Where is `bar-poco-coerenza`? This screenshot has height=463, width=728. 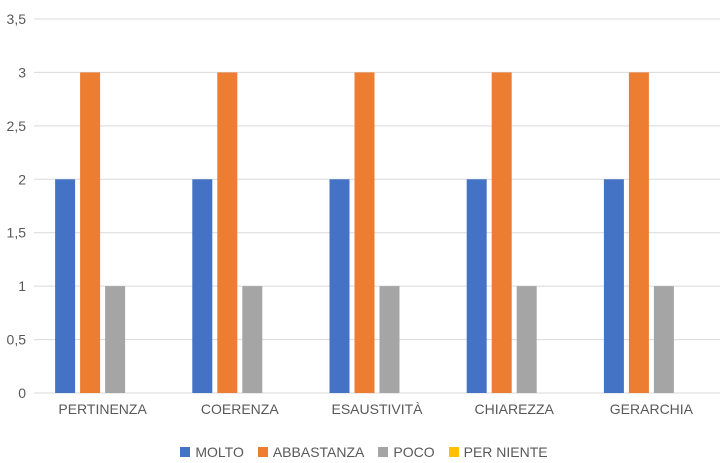 bar-poco-coerenza is located at coordinates (252, 339).